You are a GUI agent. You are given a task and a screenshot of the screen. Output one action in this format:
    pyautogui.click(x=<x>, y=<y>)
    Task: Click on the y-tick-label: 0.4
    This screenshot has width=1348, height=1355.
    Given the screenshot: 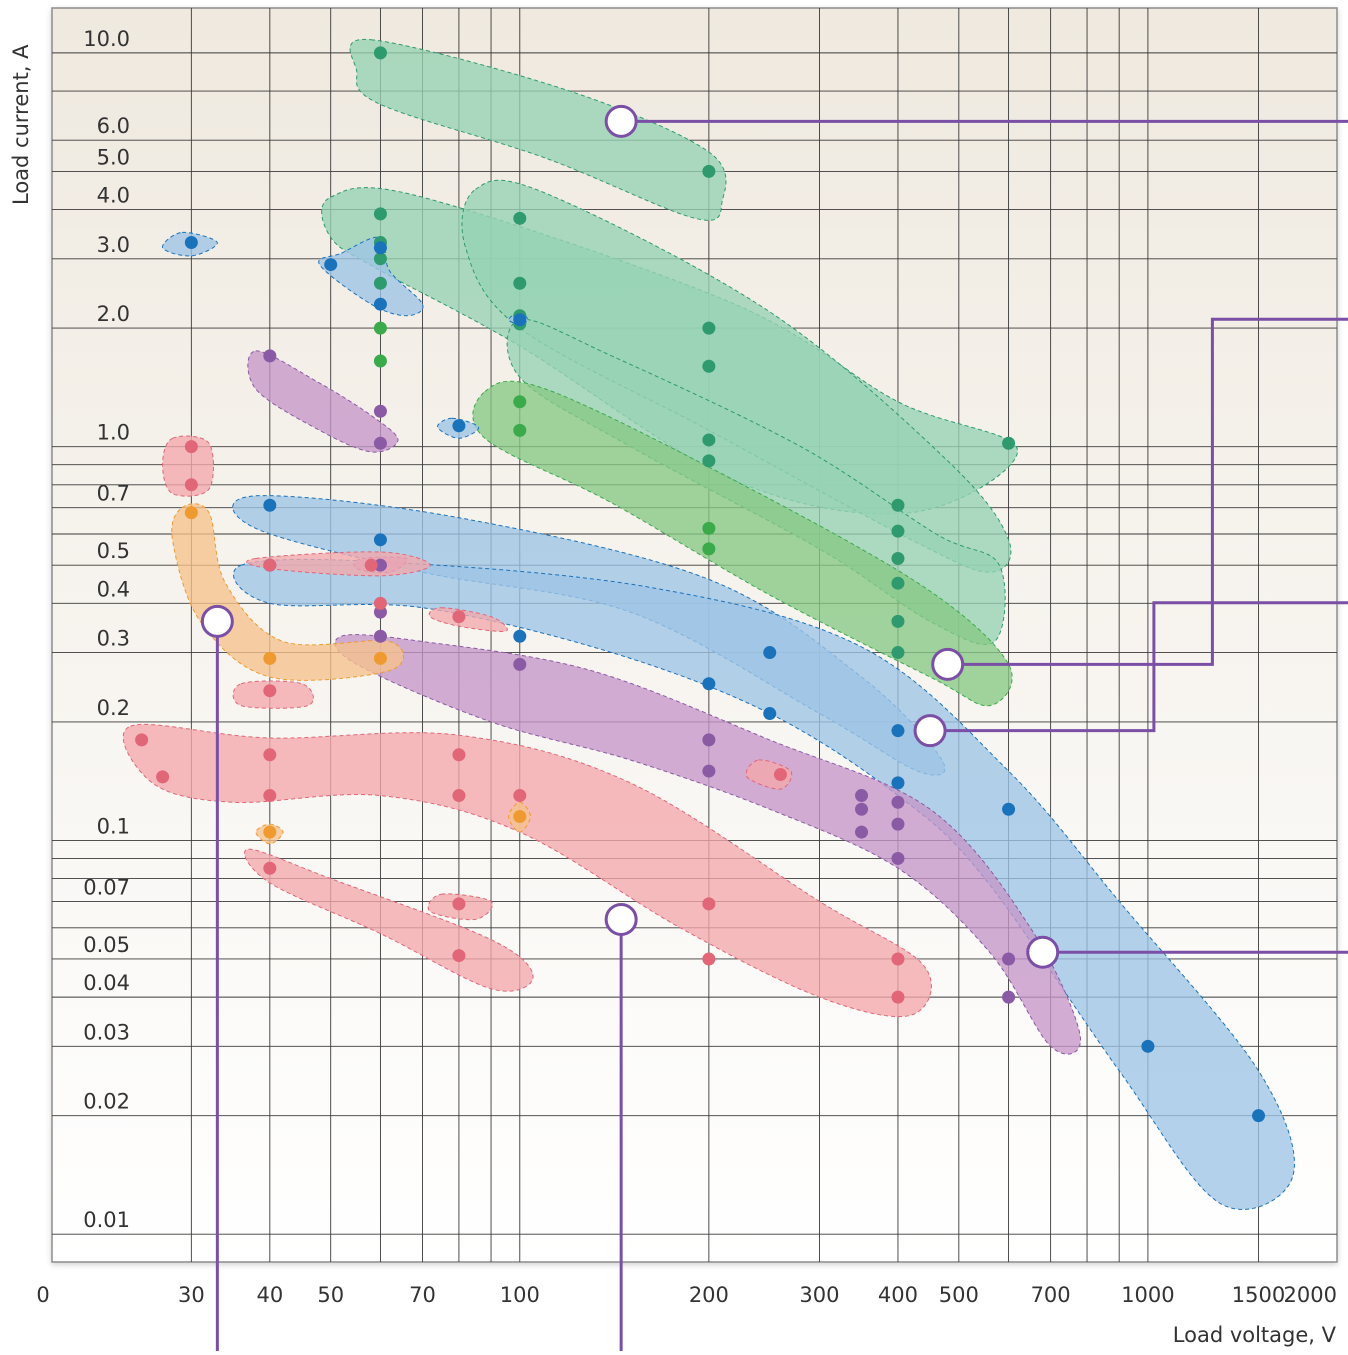 What is the action you would take?
    pyautogui.click(x=113, y=589)
    